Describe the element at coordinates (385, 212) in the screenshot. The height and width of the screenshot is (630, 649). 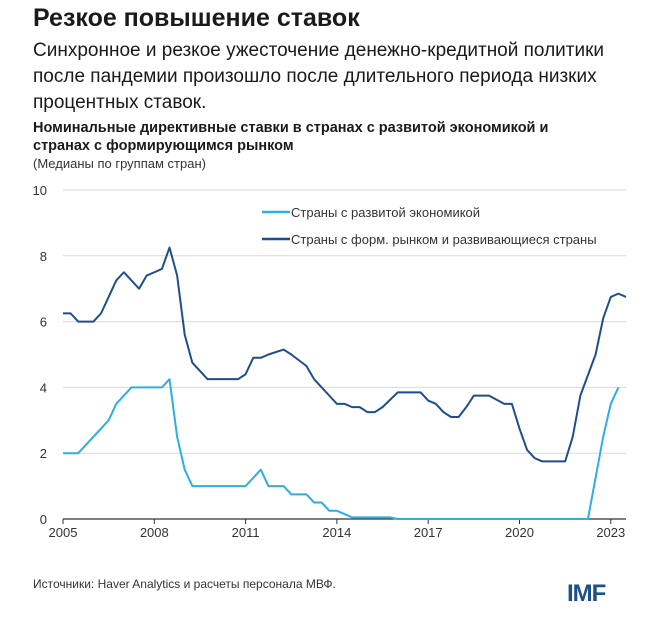
I see `legend-label: Страны с развитой экономикой` at that location.